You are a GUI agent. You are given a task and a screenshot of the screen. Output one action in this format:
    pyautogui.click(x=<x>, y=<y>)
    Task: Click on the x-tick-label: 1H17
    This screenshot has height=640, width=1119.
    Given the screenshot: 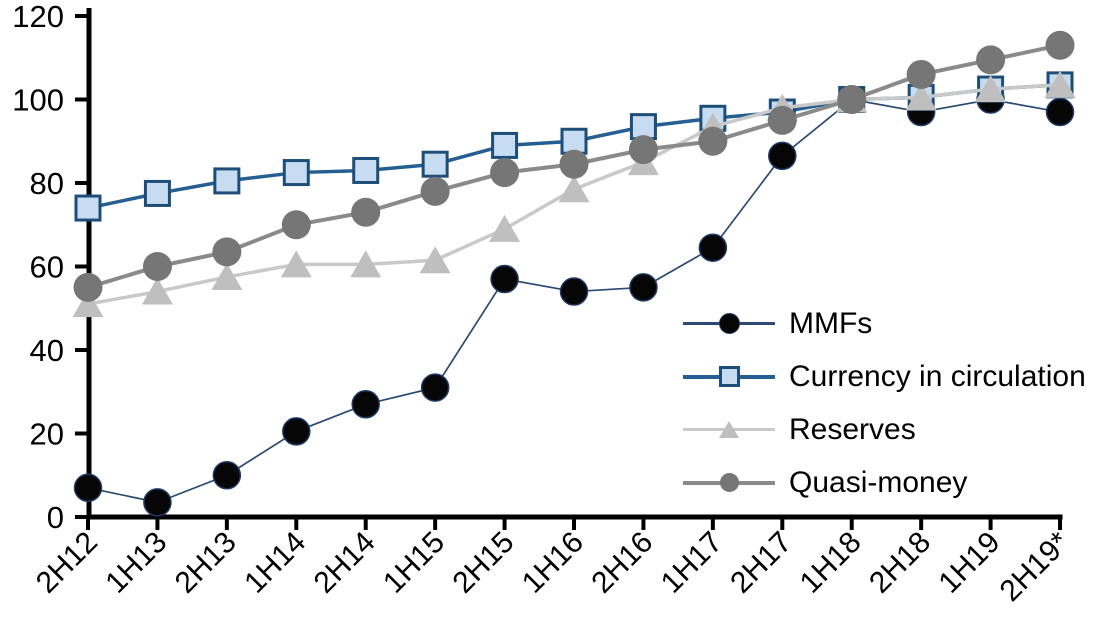 What is the action you would take?
    pyautogui.click(x=692, y=563)
    